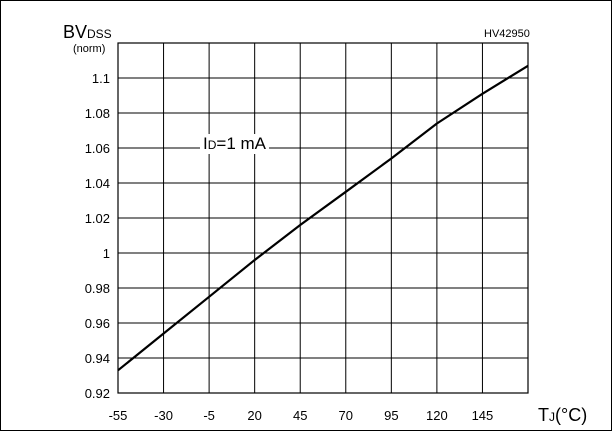 Image resolution: width=613 pixels, height=432 pixels. I want to click on y-tick-label: 0.98, so click(97, 288).